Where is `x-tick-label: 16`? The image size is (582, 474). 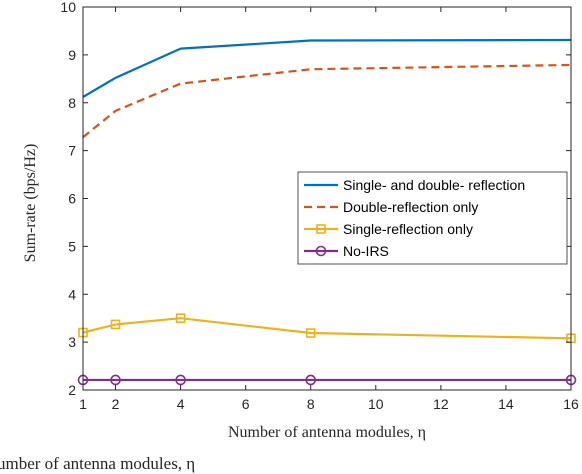
x-tick-label: 16 is located at coordinates (571, 404).